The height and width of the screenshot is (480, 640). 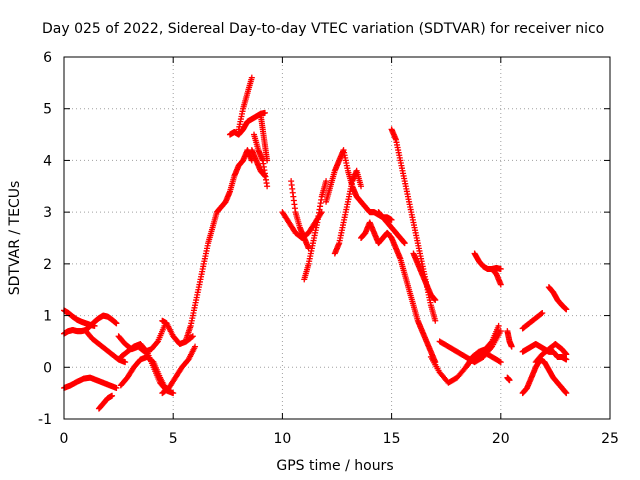 I want to click on y-tick-label: 3, so click(x=47, y=213).